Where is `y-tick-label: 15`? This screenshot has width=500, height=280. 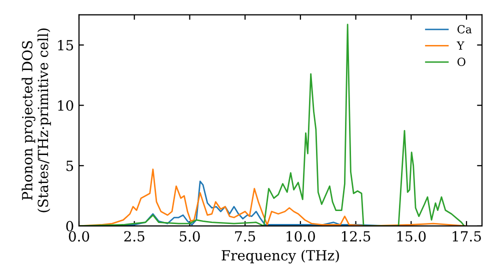
y-tick-label: 15 is located at coordinates (66, 45).